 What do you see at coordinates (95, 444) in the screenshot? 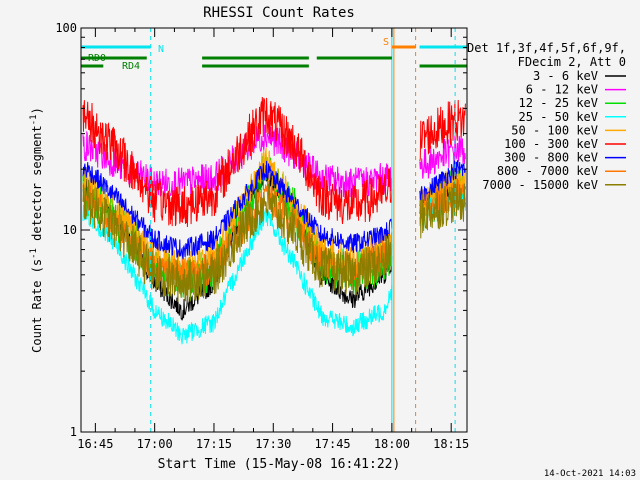
I see `x-tick-label: 16:45` at bounding box center [95, 444].